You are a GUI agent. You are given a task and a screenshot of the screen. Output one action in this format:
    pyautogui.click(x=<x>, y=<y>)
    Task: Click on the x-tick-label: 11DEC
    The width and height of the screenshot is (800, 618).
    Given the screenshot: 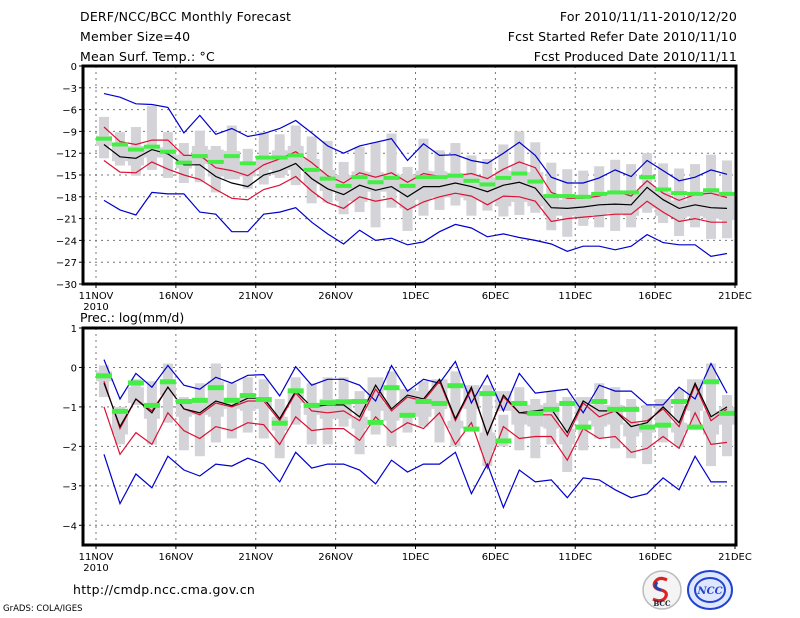 What is the action you would take?
    pyautogui.click(x=575, y=557)
    